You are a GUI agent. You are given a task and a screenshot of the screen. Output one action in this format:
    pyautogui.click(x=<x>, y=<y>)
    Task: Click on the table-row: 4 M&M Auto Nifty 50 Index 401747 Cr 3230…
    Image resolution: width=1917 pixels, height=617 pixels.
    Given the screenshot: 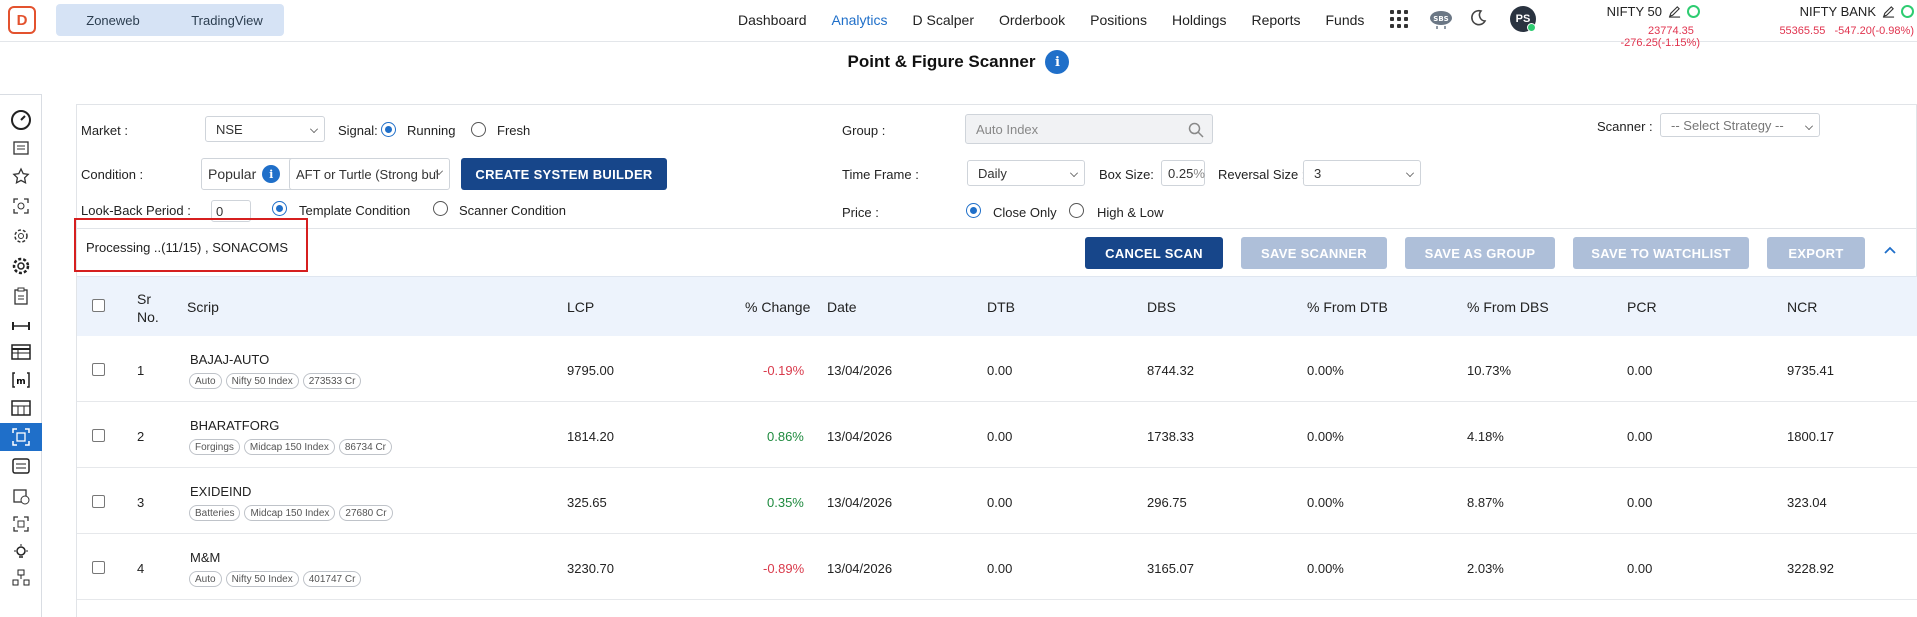 What is the action you would take?
    pyautogui.click(x=997, y=567)
    